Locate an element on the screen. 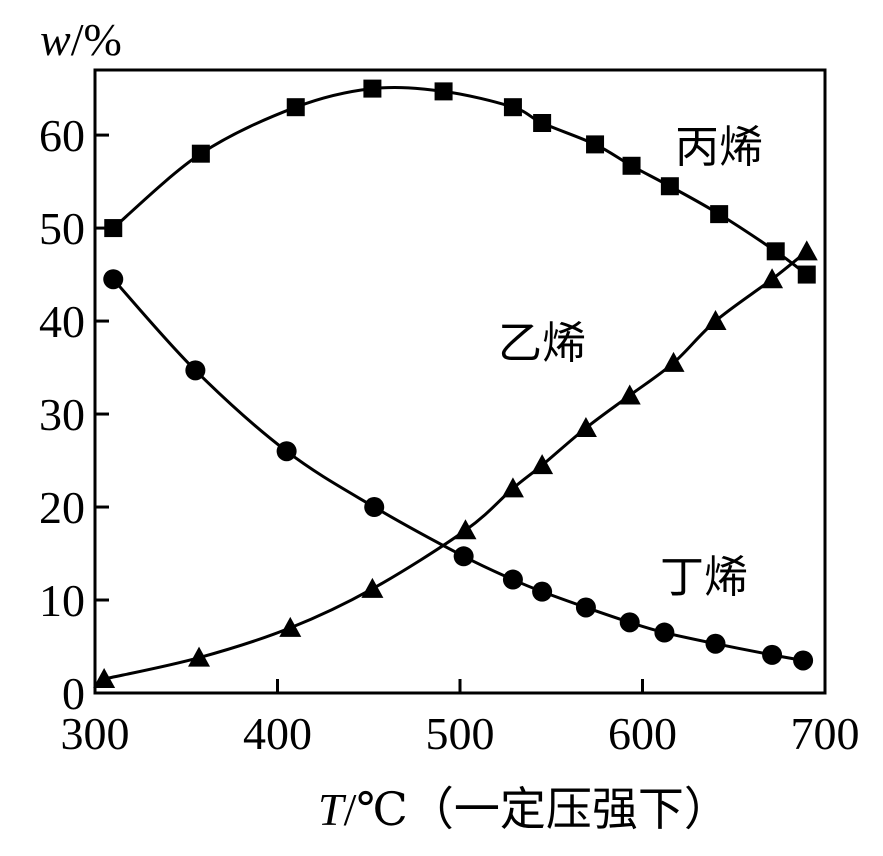 The height and width of the screenshot is (856, 883). y-tick-label: 30 is located at coordinates (62, 414).